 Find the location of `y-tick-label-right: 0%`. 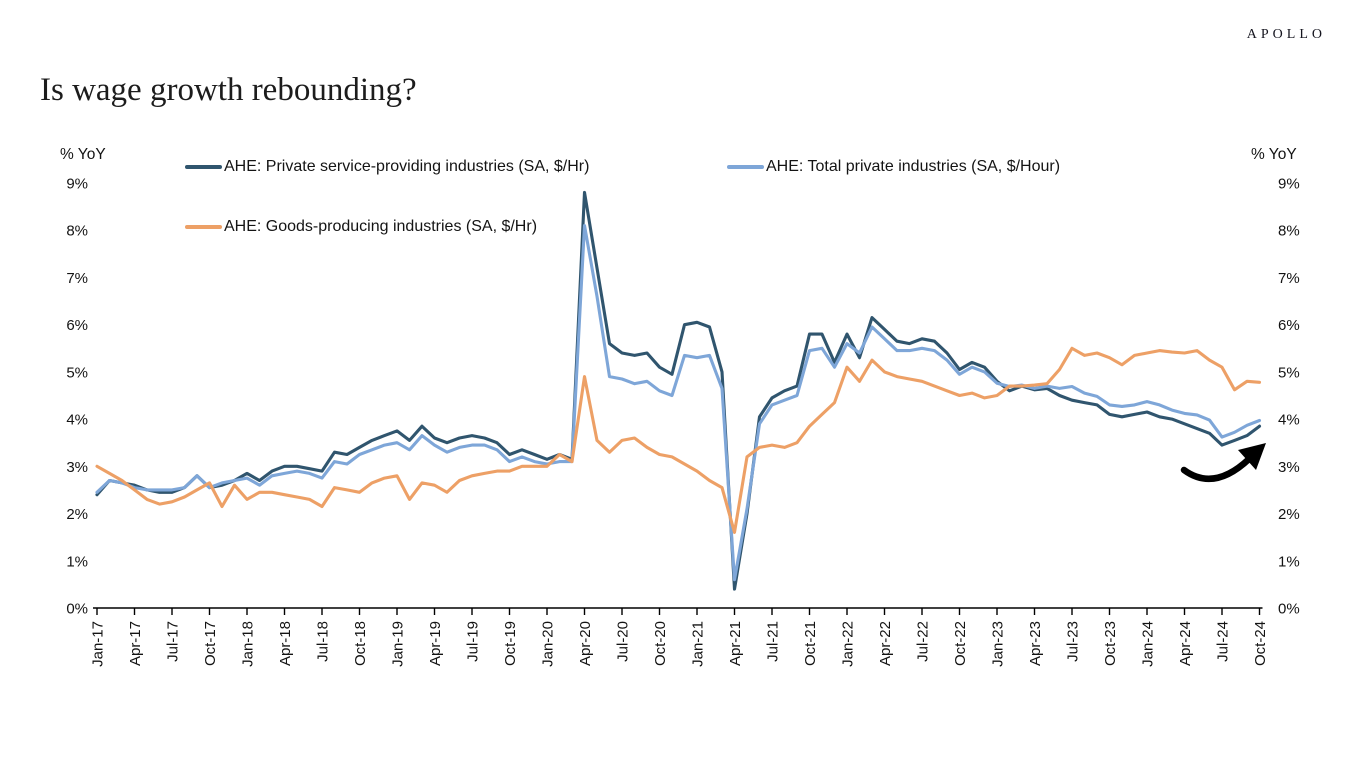

y-tick-label-right: 0% is located at coordinates (1289, 609).